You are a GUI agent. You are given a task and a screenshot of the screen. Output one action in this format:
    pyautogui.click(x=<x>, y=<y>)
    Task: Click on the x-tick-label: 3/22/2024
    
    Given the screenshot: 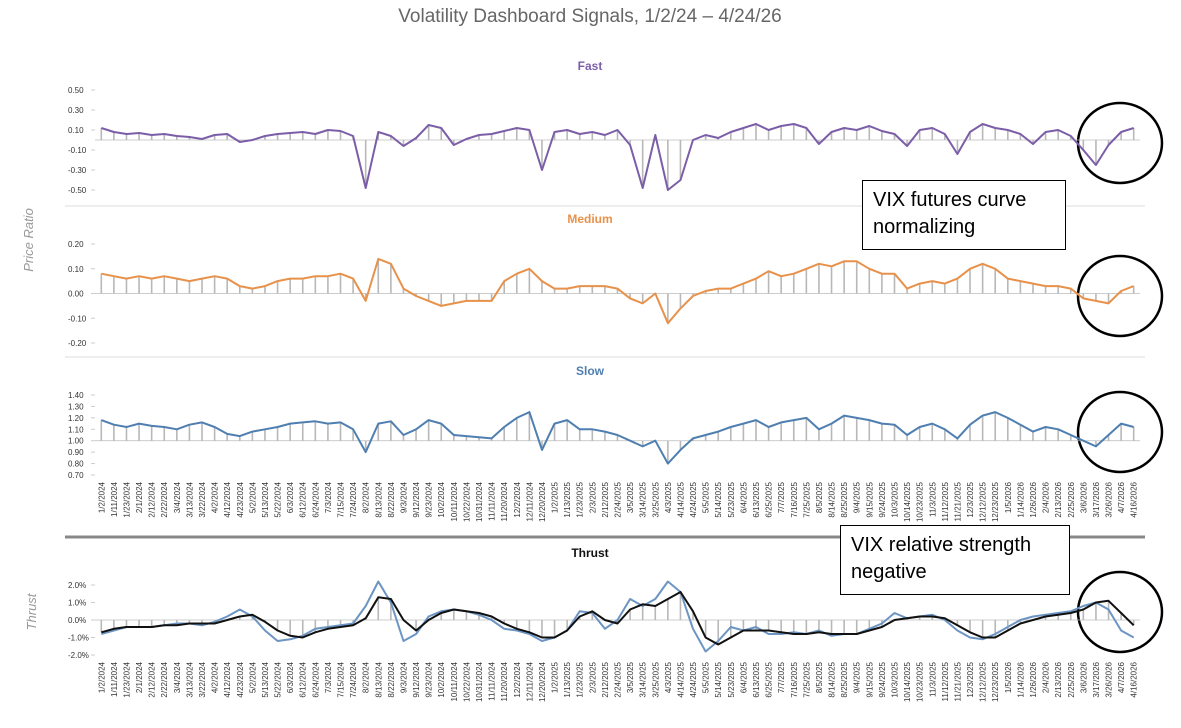 What is the action you would take?
    pyautogui.click(x=202, y=679)
    